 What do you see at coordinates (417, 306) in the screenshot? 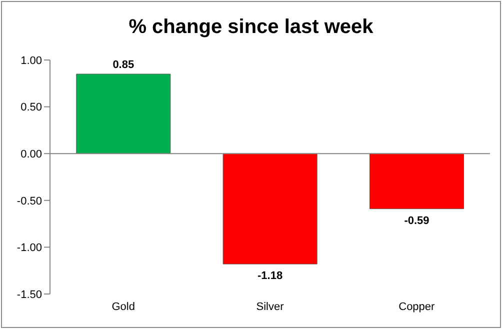
I see `x-tick-label: Copper` at bounding box center [417, 306].